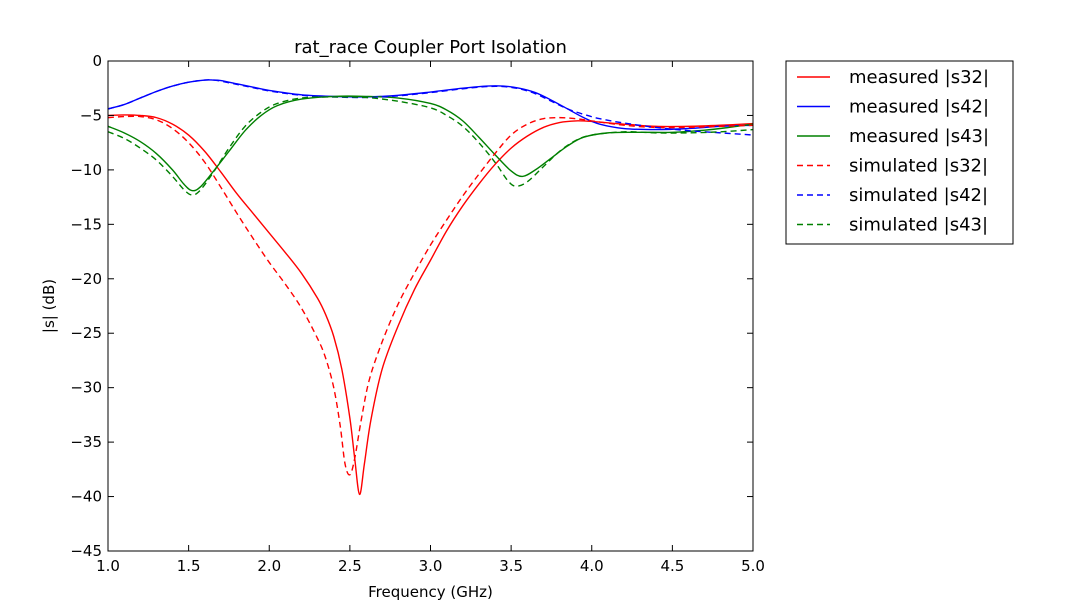  I want to click on x-axis-label: Frequency (GHz), so click(430, 592).